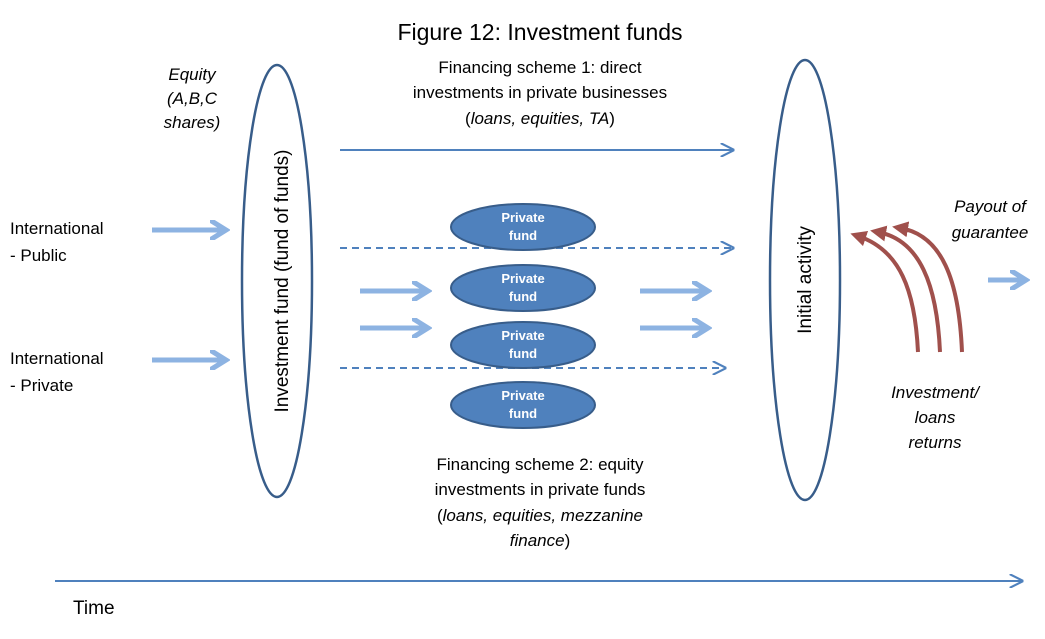  Describe the element at coordinates (540, 489) in the screenshot. I see `scheme-2-label: investments in private funds` at that location.